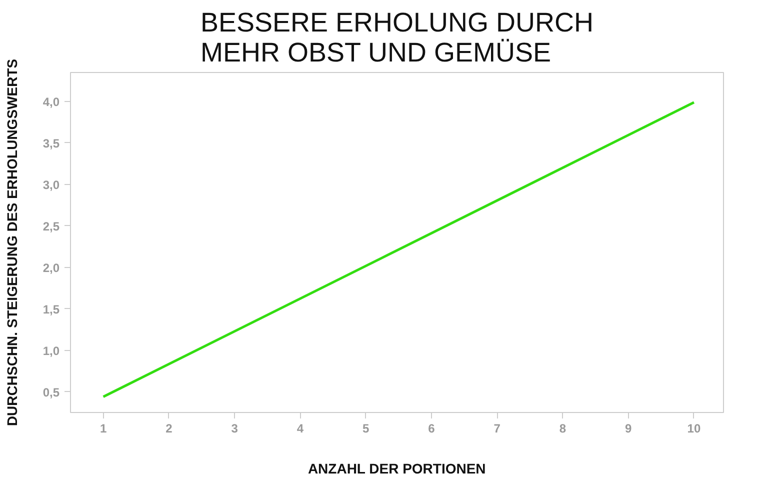 Image resolution: width=768 pixels, height=479 pixels. What do you see at coordinates (234, 429) in the screenshot?
I see `x-tick-label: 3` at bounding box center [234, 429].